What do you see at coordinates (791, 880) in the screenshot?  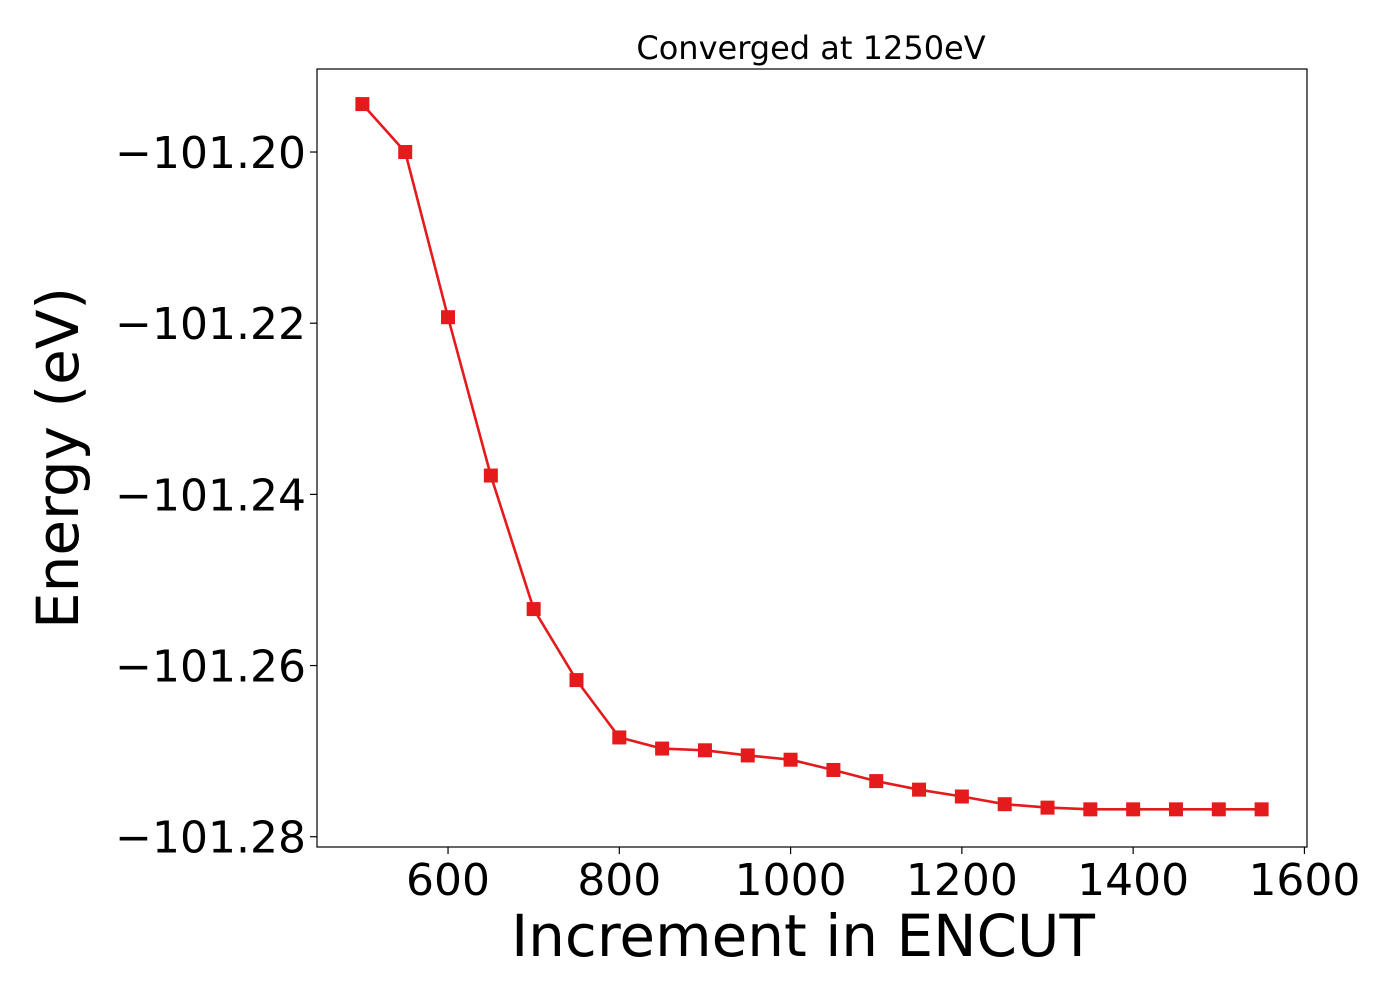 I see `x-tick-label: 1000` at bounding box center [791, 880].